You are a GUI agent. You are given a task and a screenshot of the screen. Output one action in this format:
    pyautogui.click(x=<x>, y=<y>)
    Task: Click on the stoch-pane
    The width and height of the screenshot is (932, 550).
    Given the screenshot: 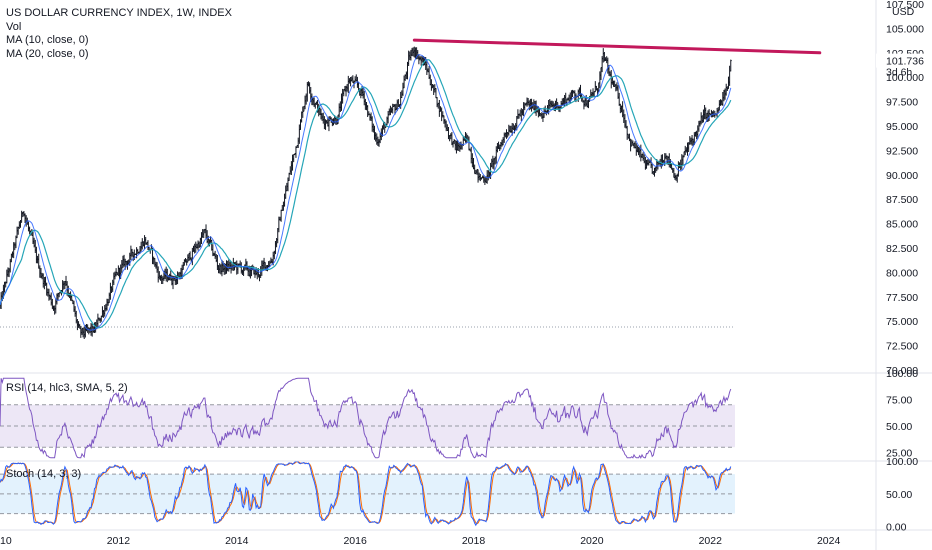 What is the action you would take?
    pyautogui.click(x=367, y=493)
    